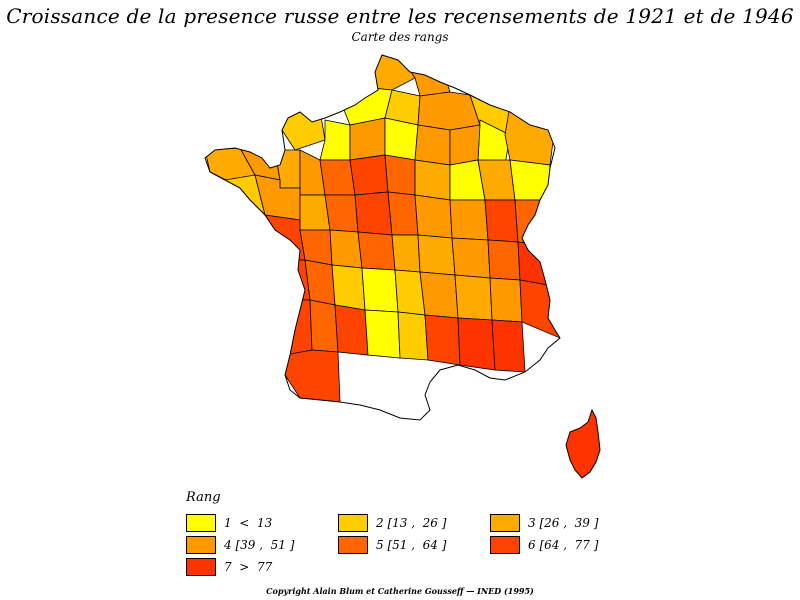 The image size is (800, 600). I want to click on legend-title: Rang, so click(203, 497).